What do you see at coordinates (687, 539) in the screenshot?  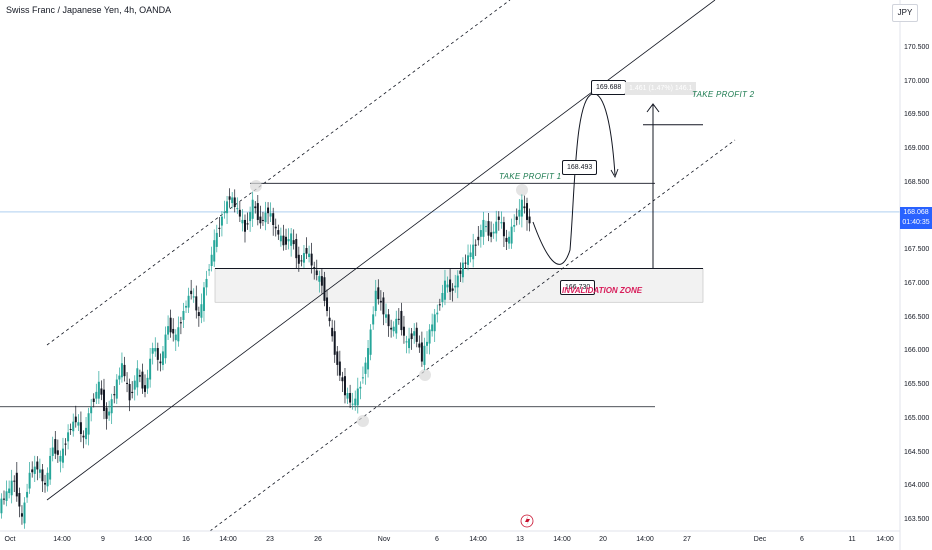 I see `time-tick-label: 27` at bounding box center [687, 539].